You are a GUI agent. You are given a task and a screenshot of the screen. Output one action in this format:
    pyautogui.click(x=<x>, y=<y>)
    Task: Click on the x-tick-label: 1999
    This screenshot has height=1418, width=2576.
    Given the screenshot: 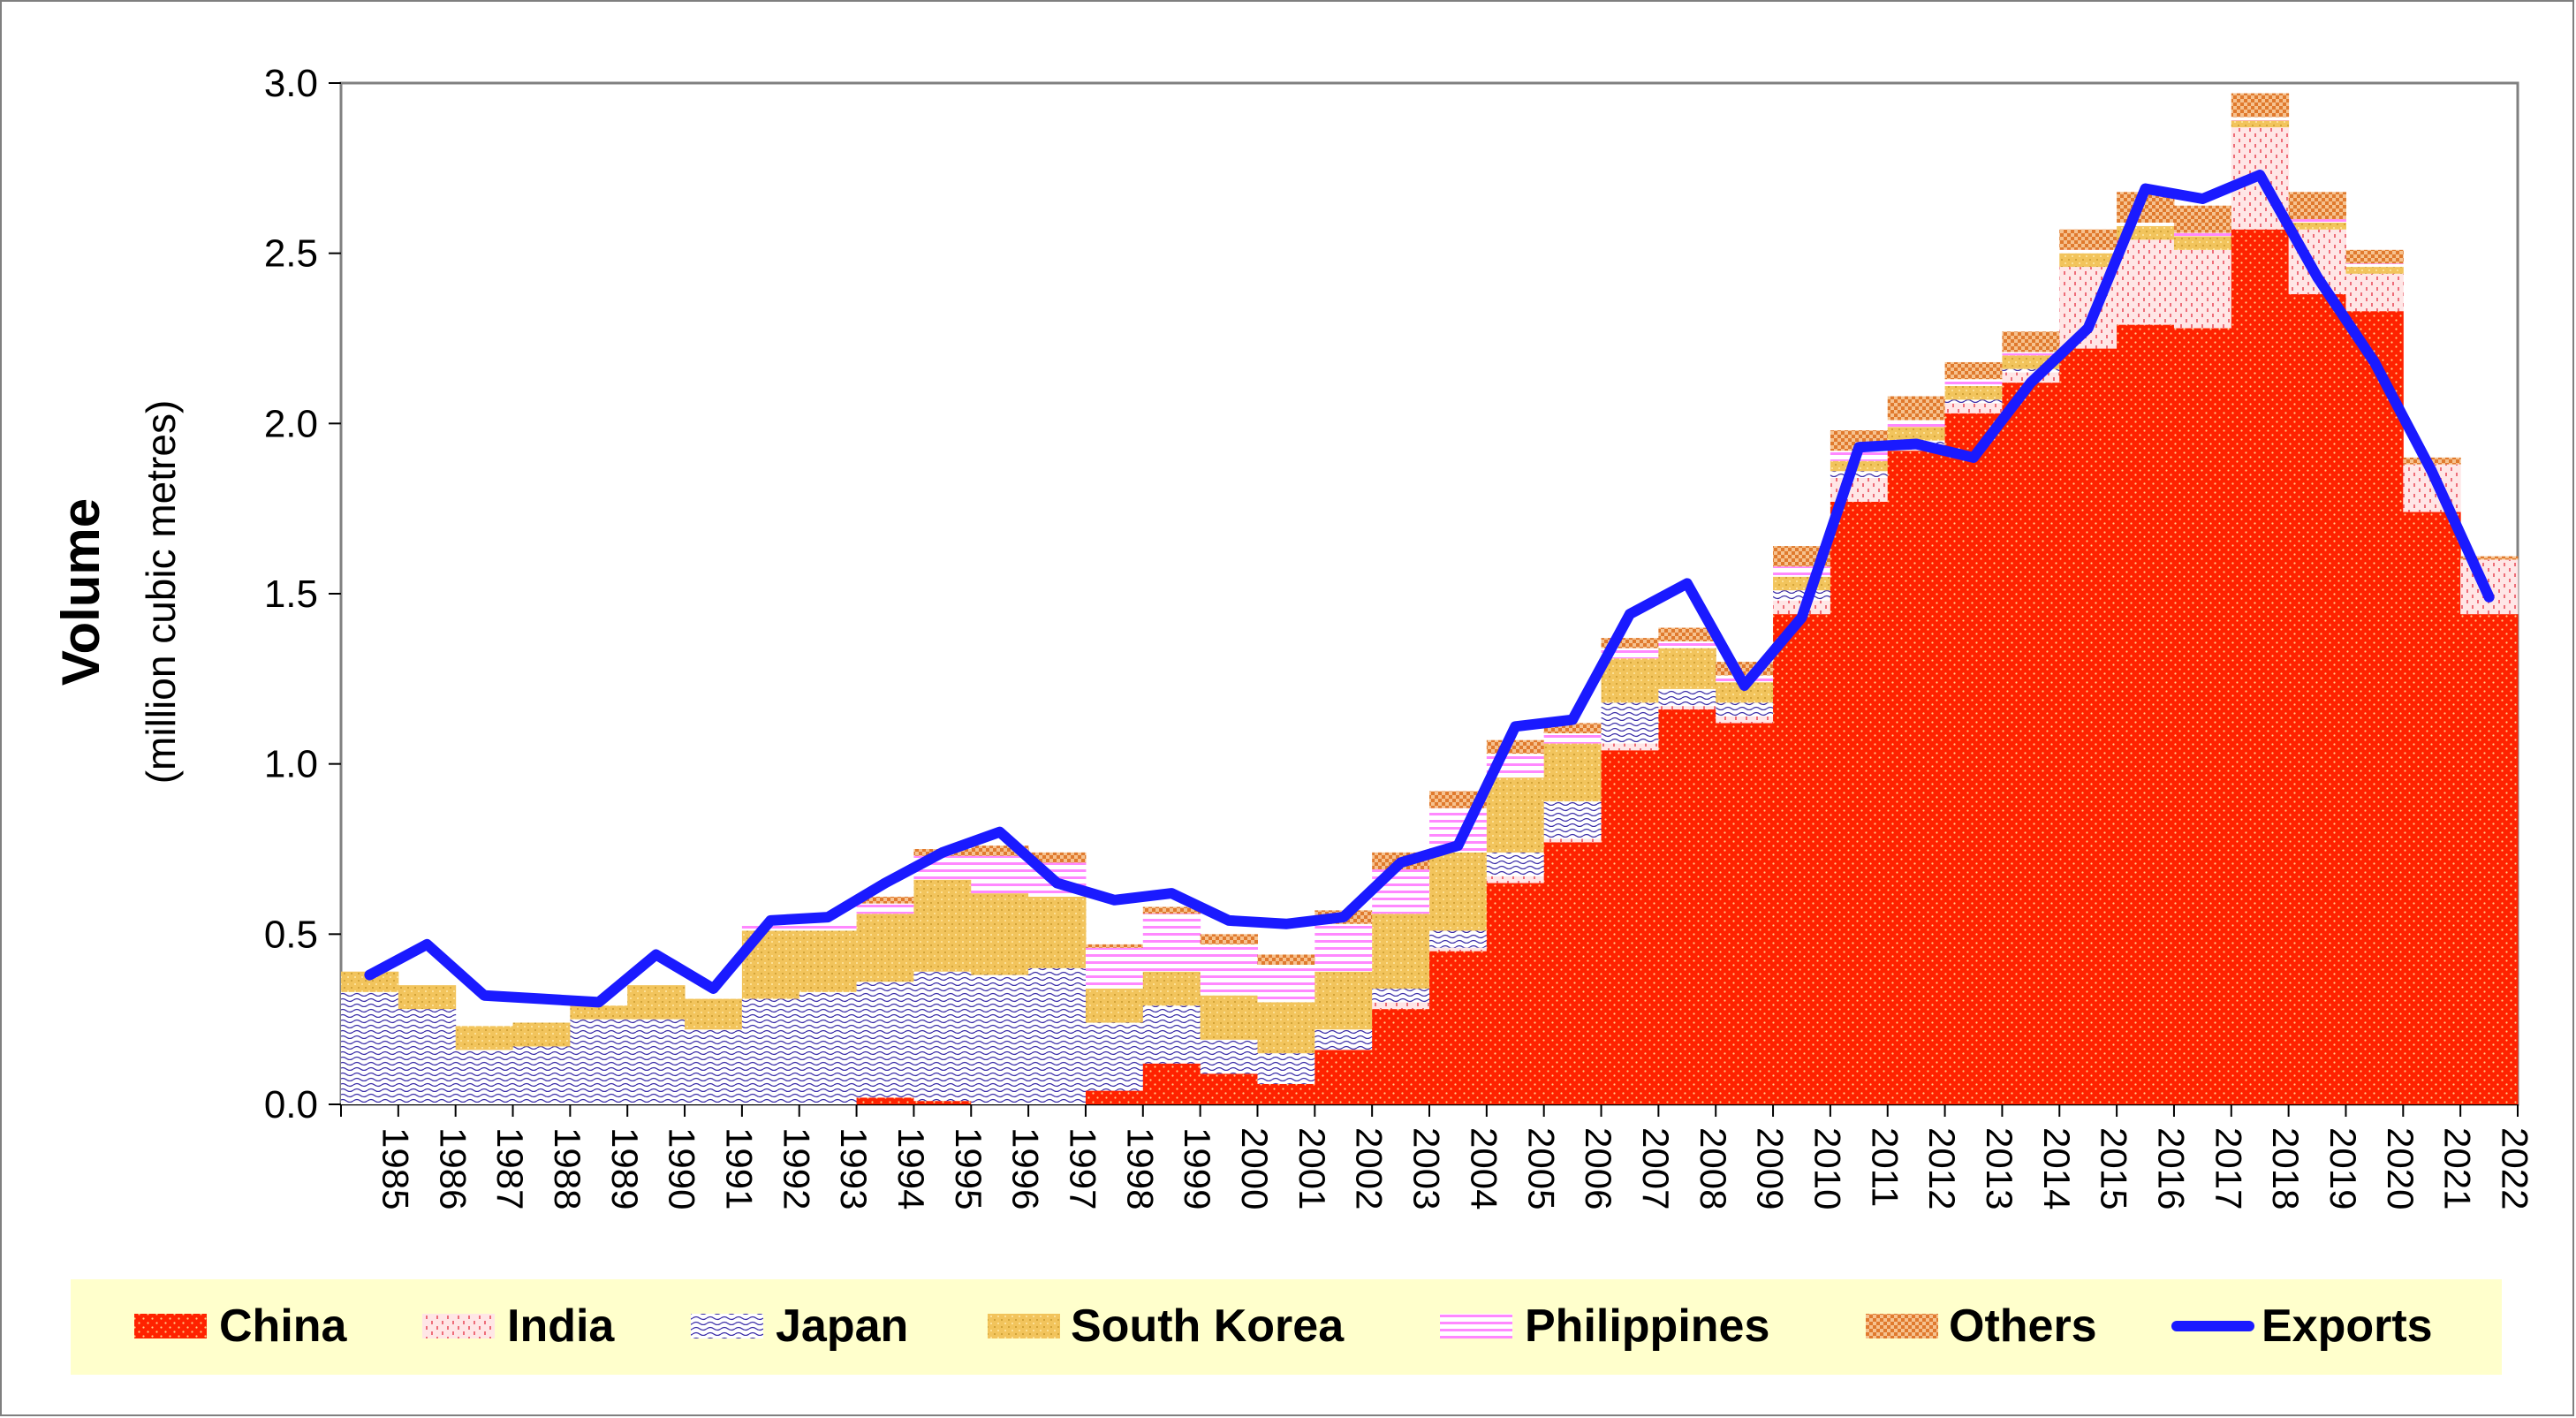 What is the action you would take?
    pyautogui.click(x=1198, y=1168)
    